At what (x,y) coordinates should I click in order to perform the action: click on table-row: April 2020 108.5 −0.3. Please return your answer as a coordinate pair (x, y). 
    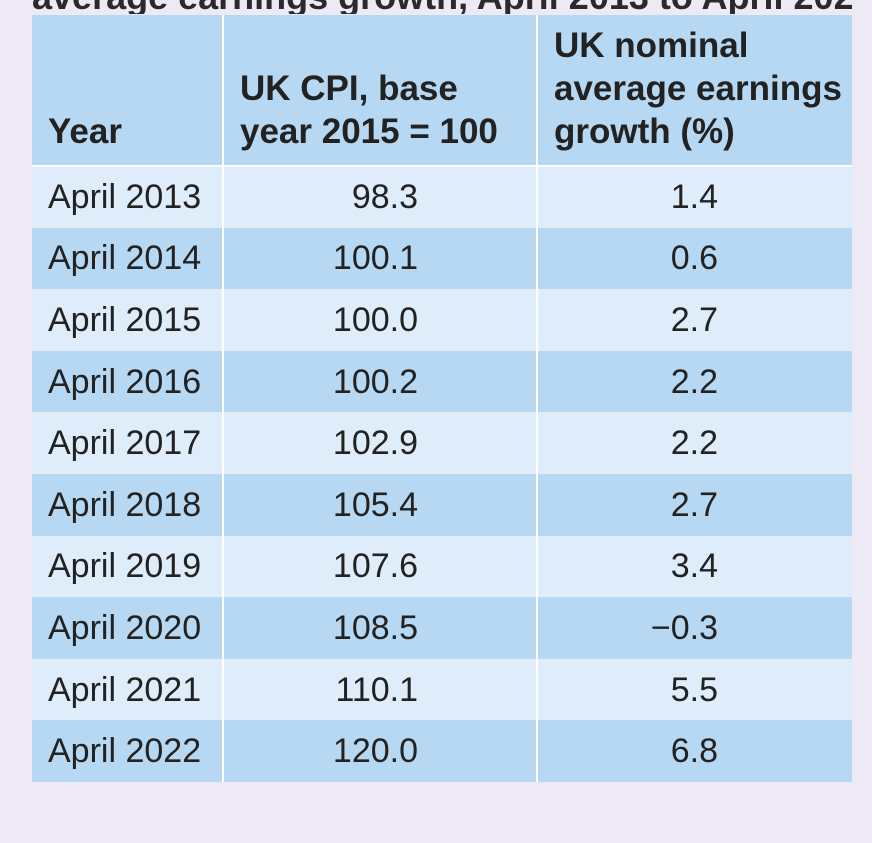
    Looking at the image, I should click on (442, 628).